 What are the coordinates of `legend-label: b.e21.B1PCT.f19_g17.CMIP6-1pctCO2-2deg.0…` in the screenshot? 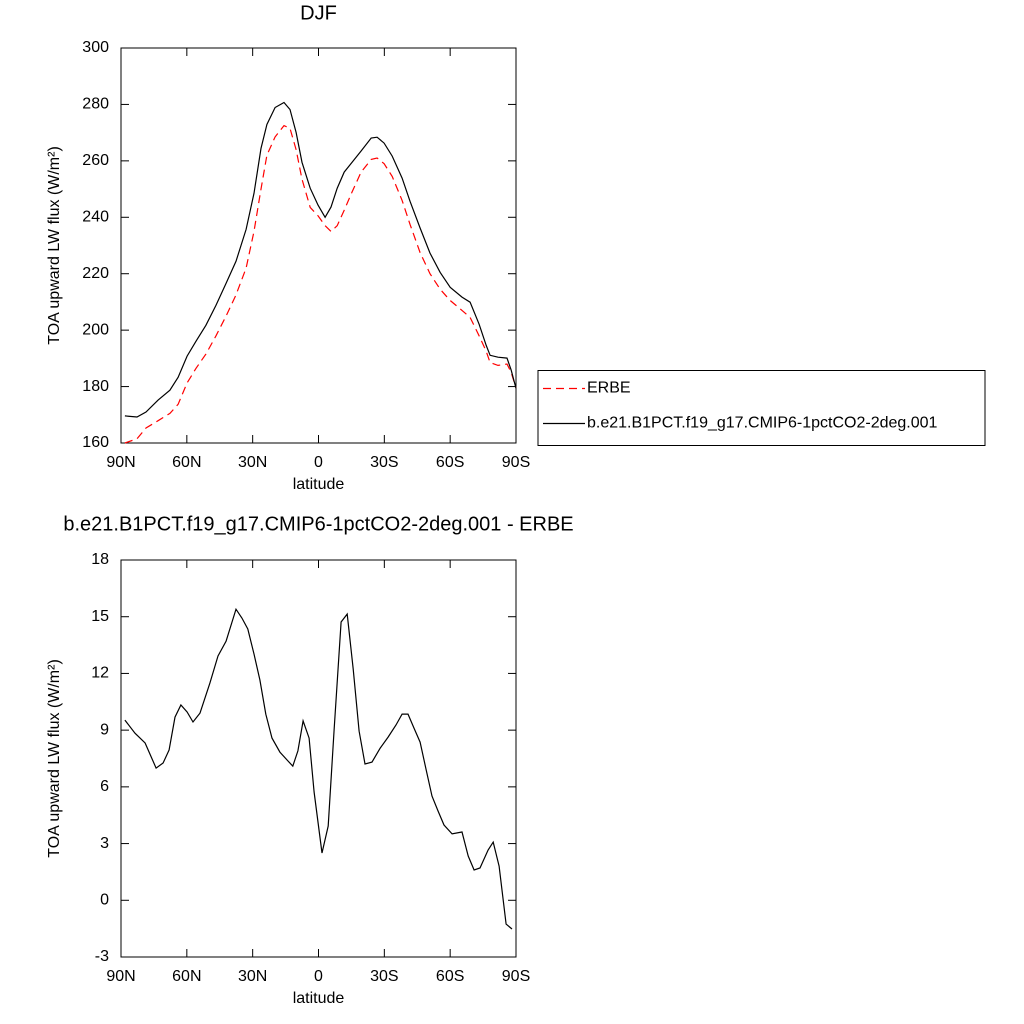 It's located at (762, 423).